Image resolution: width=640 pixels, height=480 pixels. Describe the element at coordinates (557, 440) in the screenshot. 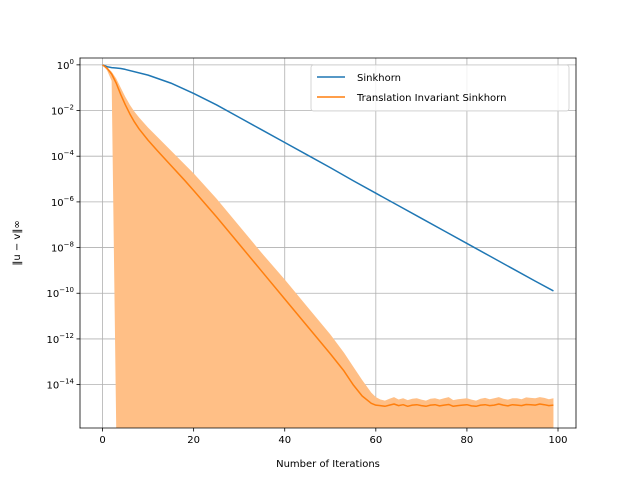

I see `x-tick-label: 100` at that location.